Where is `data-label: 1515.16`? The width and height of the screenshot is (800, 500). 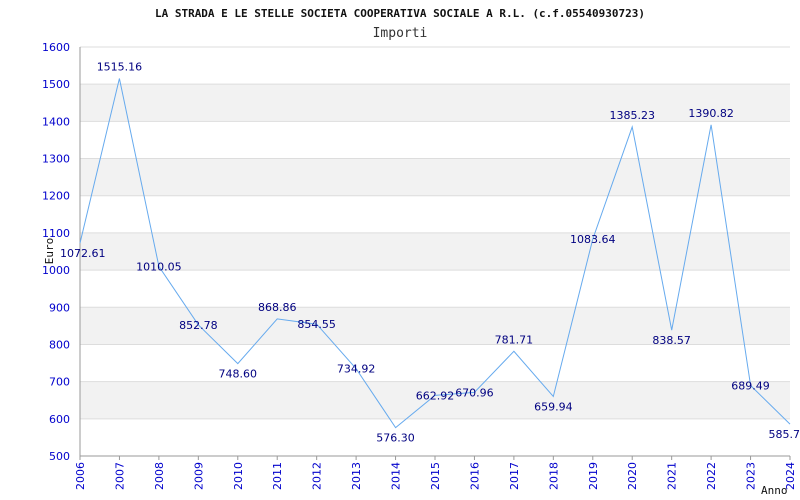 data-label: 1515.16 is located at coordinates (120, 67).